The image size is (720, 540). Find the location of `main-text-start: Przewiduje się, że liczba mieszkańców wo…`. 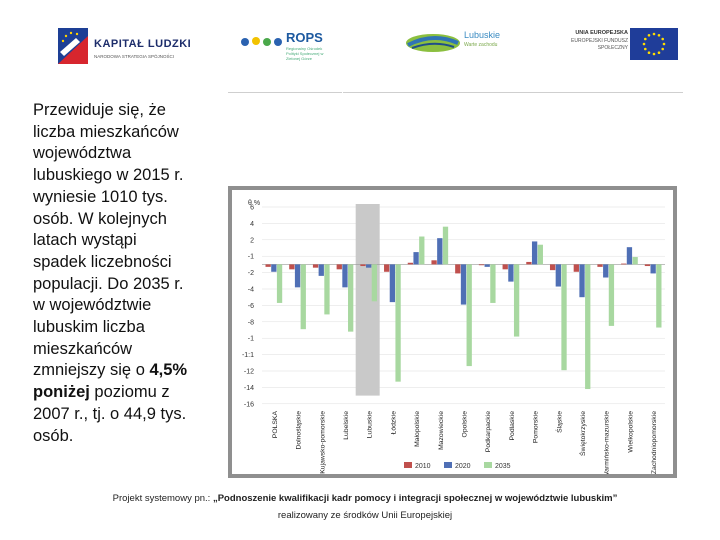

main-text-start: Przewiduje się, że liczba mieszkańców wo… is located at coordinates (108, 240).